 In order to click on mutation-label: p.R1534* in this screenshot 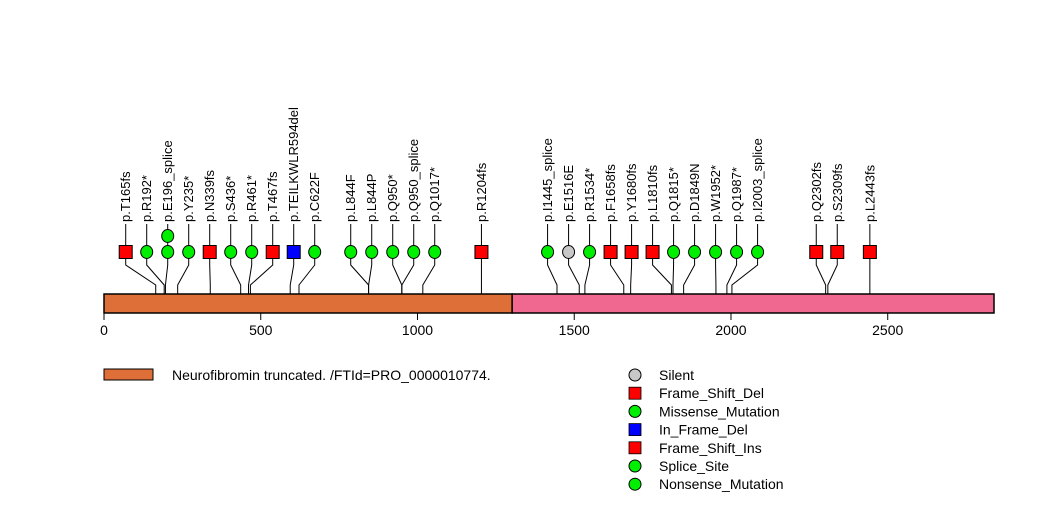, I will do `click(589, 195)`.